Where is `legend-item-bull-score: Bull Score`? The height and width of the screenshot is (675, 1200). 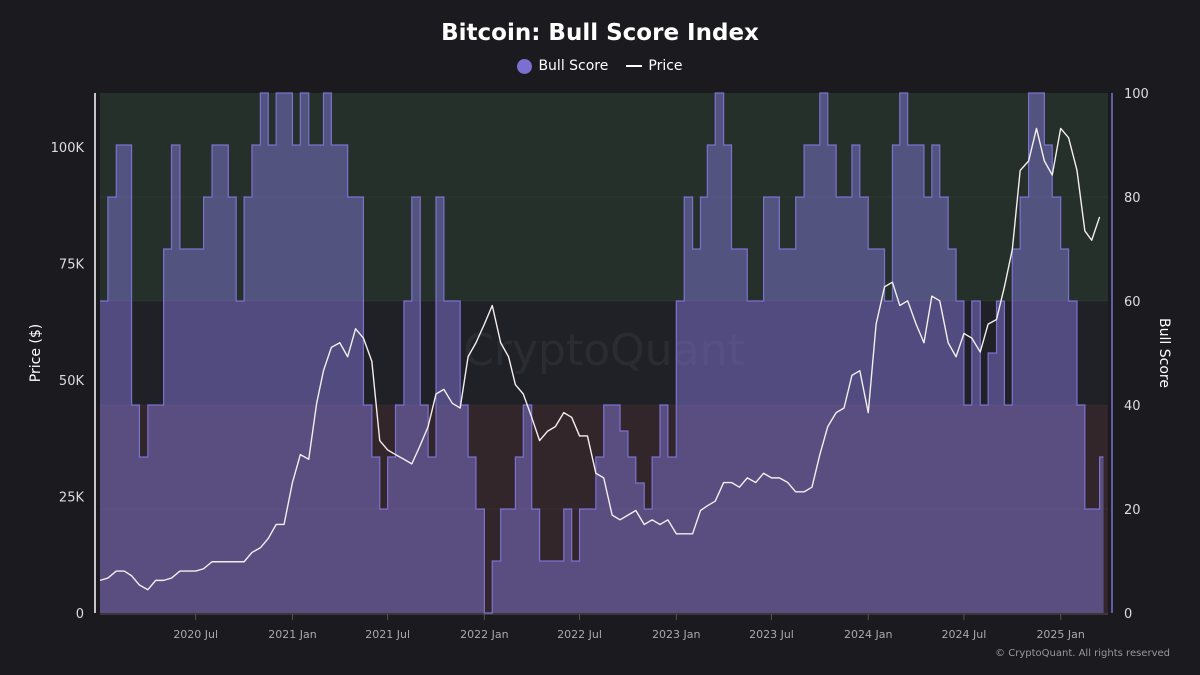 legend-item-bull-score: Bull Score is located at coordinates (562, 66).